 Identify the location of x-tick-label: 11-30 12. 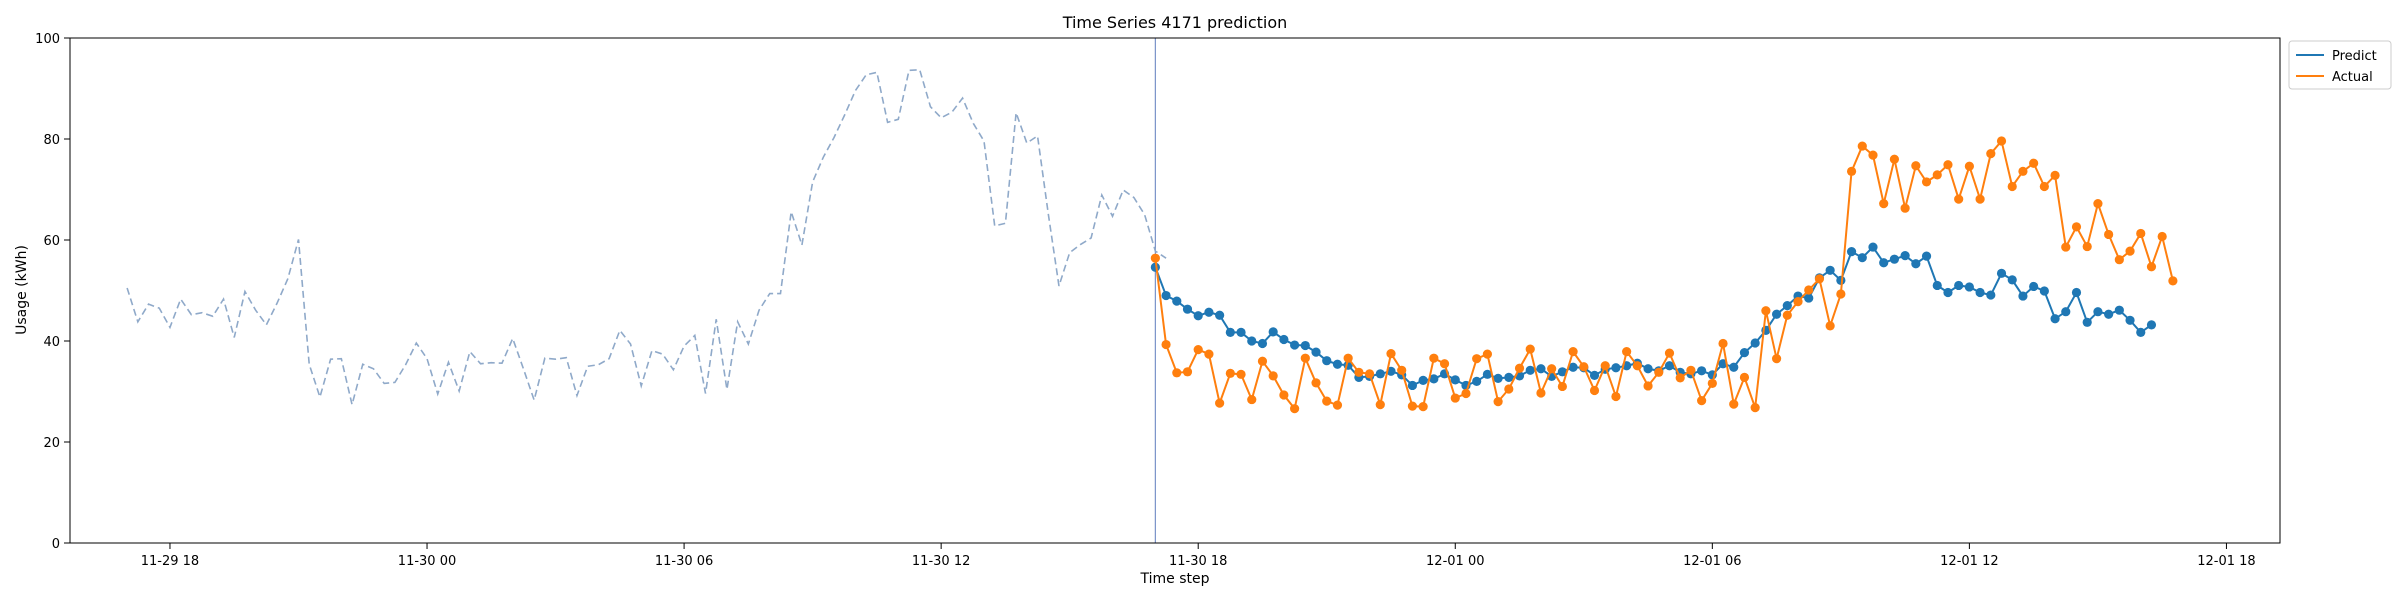
(941, 561).